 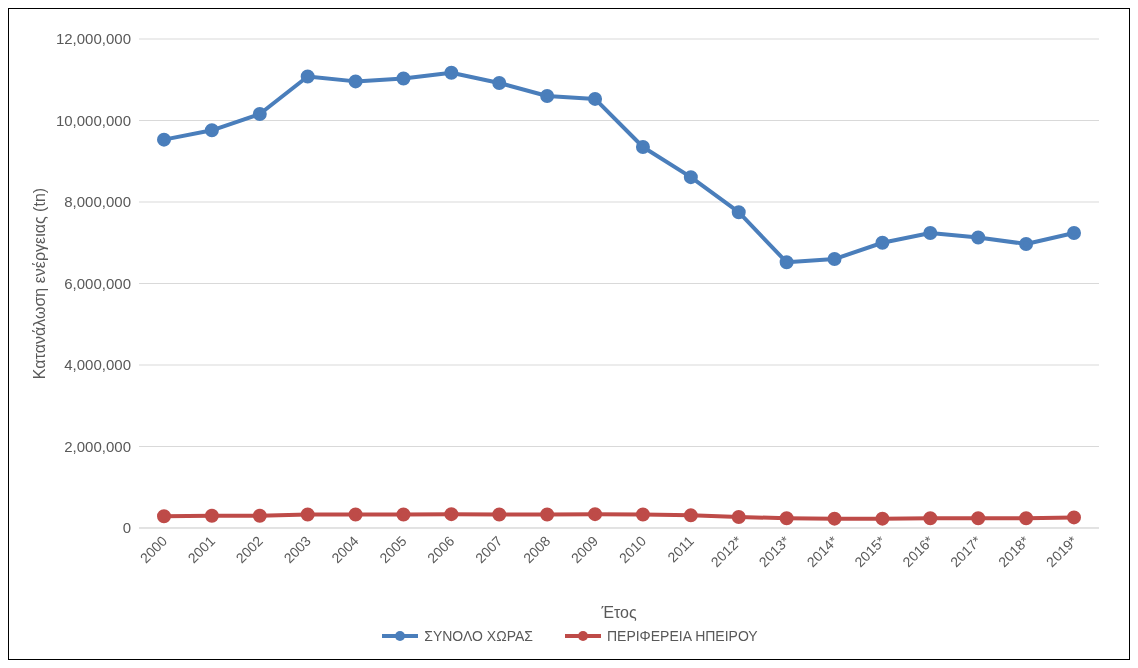 What do you see at coordinates (97, 365) in the screenshot?
I see `y-tick-label: 4,000,000` at bounding box center [97, 365].